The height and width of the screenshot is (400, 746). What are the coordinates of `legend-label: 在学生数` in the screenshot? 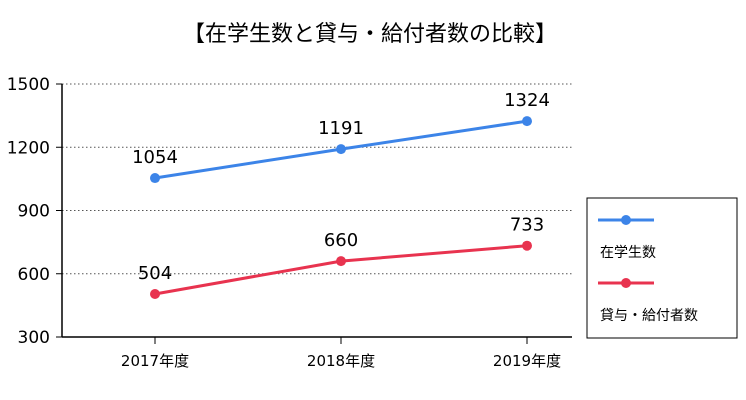 It's located at (628, 253).